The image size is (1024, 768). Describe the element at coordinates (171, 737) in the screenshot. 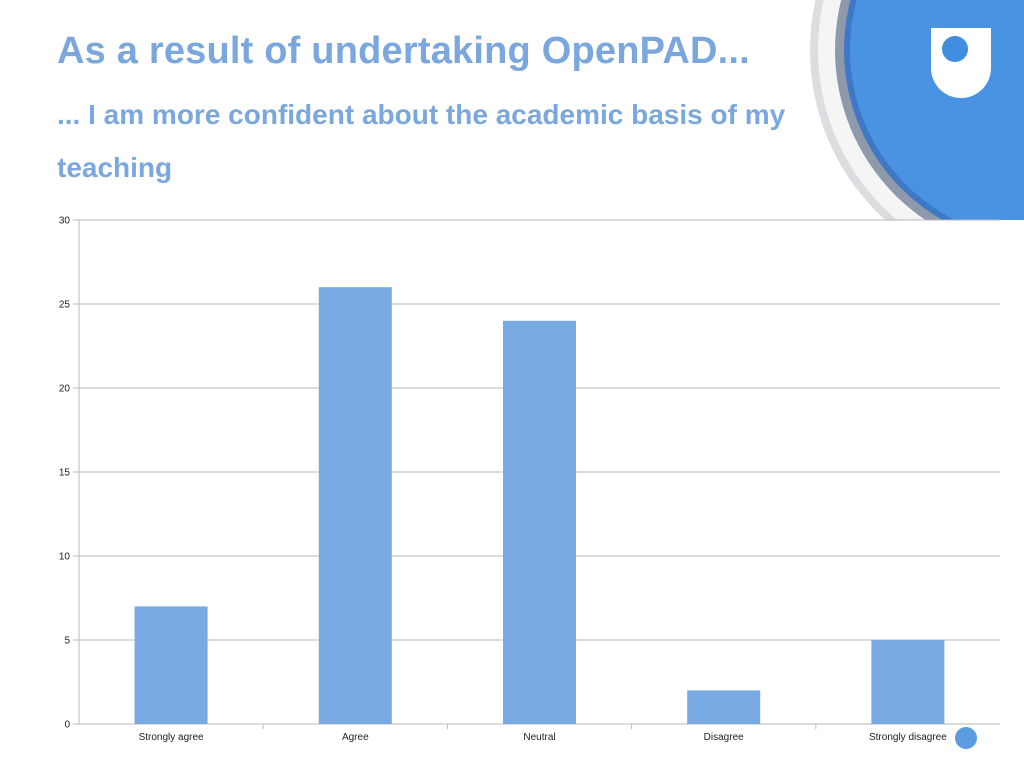

I see `x-tick-label: Strongly agree` at that location.